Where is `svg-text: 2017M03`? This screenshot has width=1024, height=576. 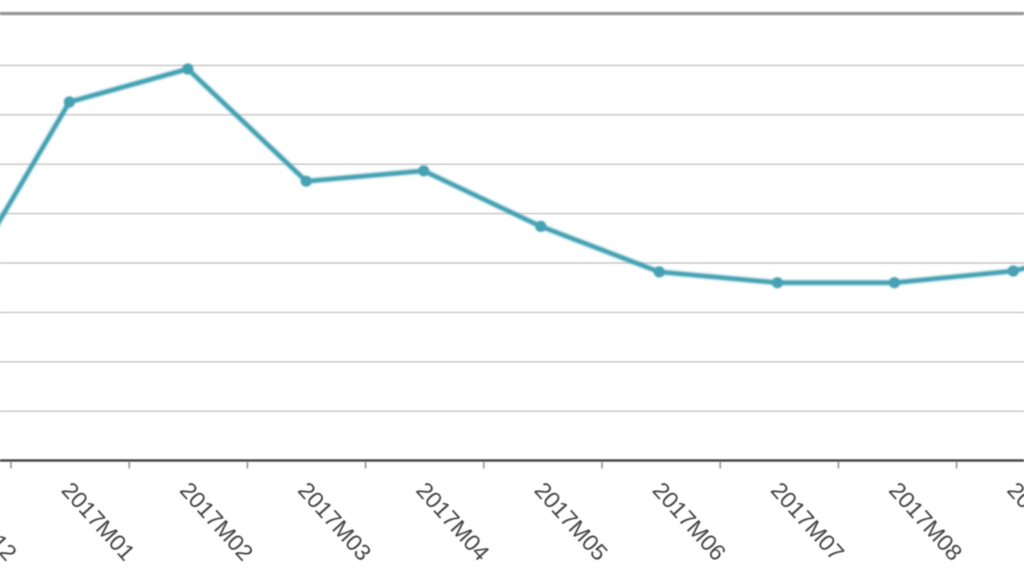
svg-text: 2017M03 is located at coordinates (335, 521).